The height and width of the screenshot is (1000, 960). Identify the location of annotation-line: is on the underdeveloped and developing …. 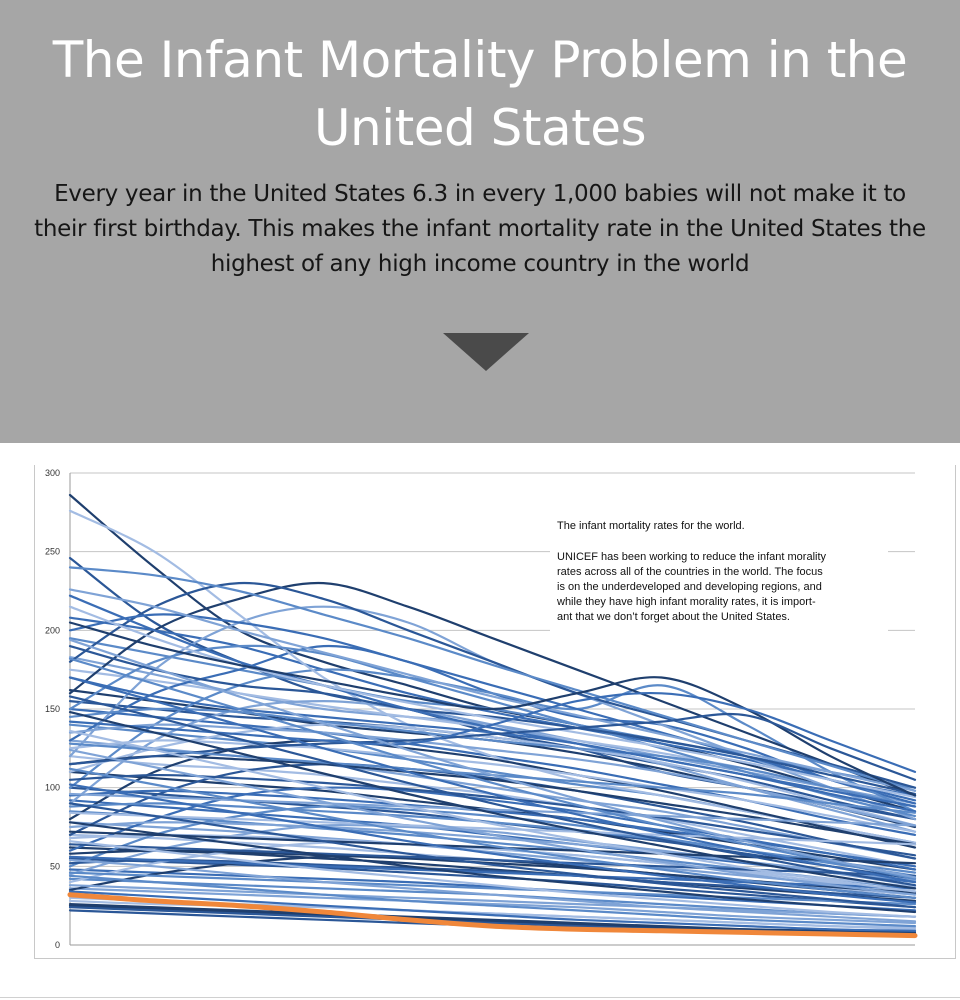
(689, 587).